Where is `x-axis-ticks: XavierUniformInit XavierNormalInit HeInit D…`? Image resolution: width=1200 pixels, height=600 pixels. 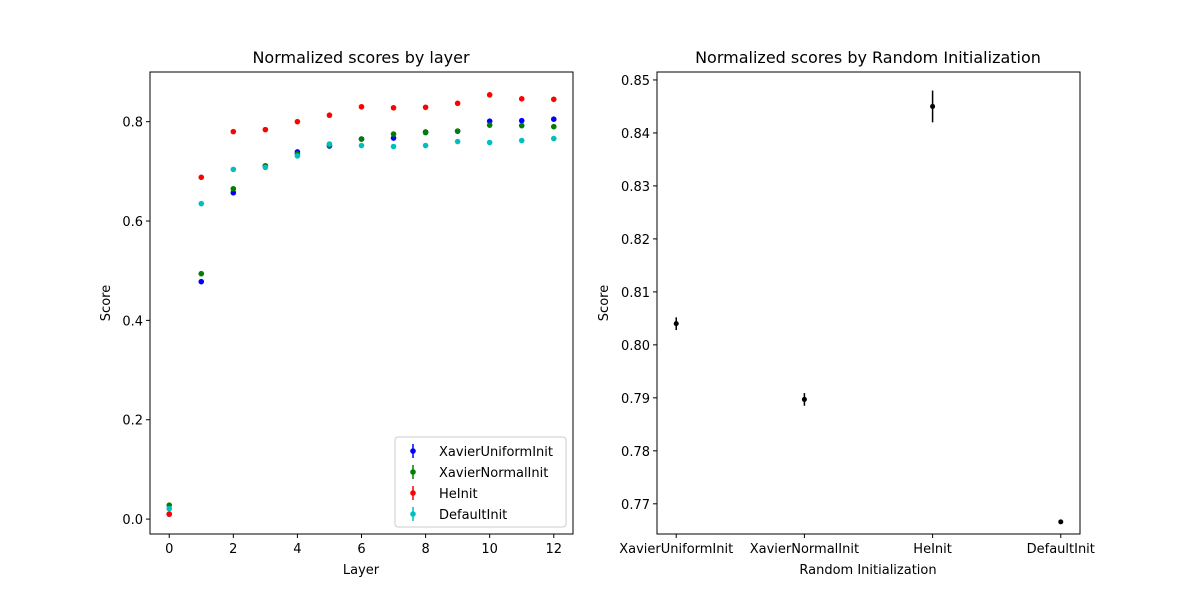 x-axis-ticks: XavierUniformInit XavierNormalInit HeInit D… is located at coordinates (857, 545).